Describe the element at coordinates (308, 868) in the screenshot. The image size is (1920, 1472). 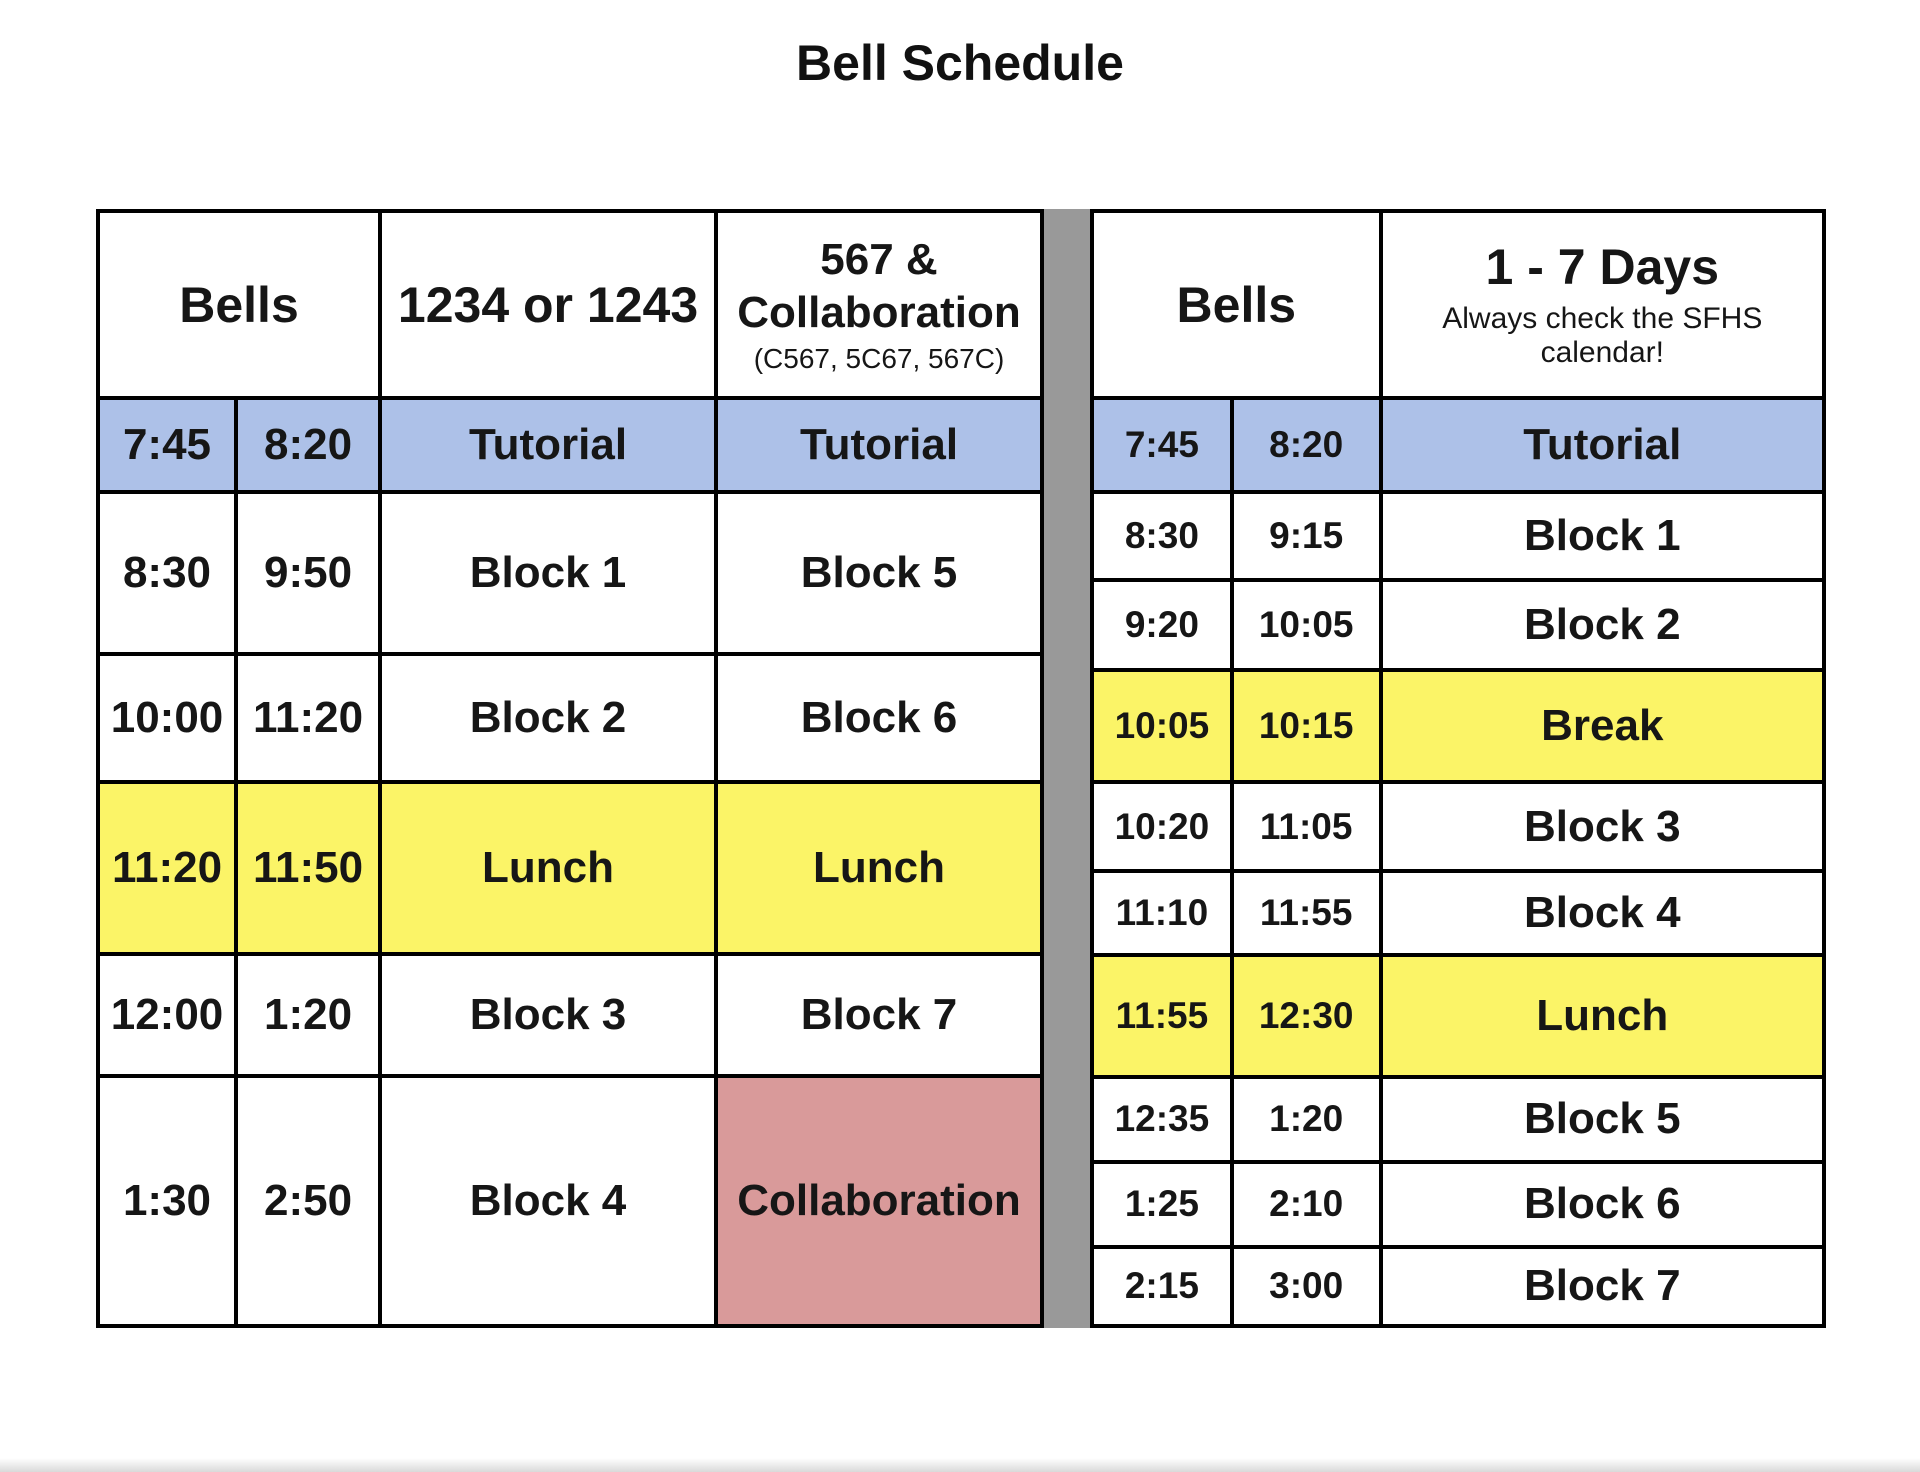
I see `end-time-cell: 11:50` at that location.